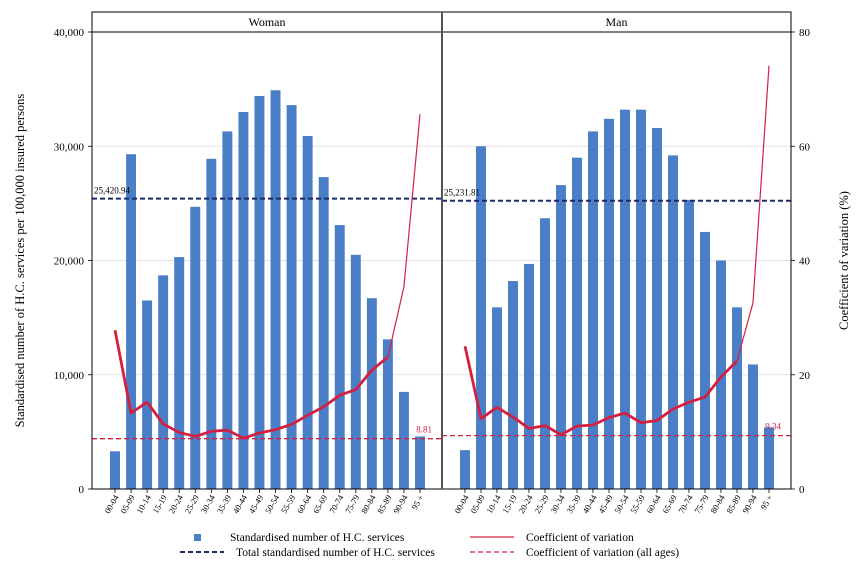 The height and width of the screenshot is (581, 864). Describe the element at coordinates (304, 503) in the screenshot. I see `xtick-label-woman-12: 60-64` at that location.